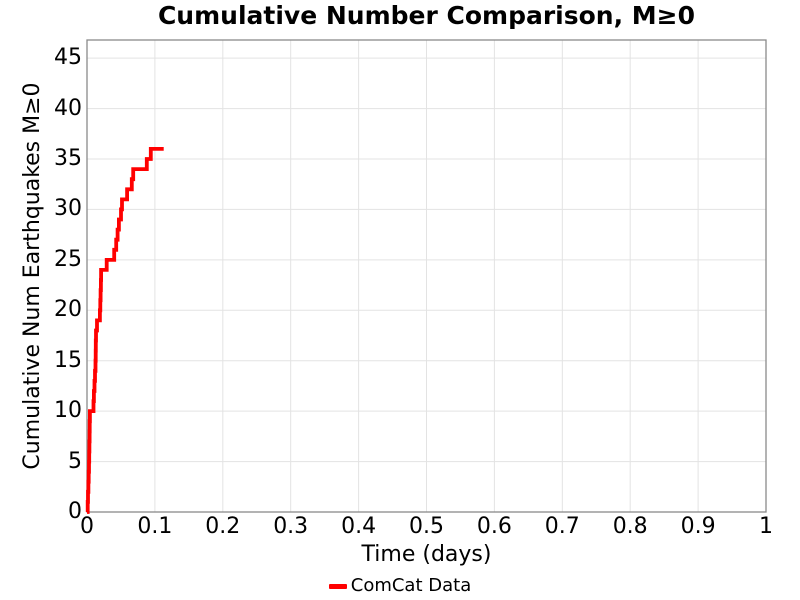 Image resolution: width=800 pixels, height=600 pixels. I want to click on x-tick-label: 0.7, so click(562, 526).